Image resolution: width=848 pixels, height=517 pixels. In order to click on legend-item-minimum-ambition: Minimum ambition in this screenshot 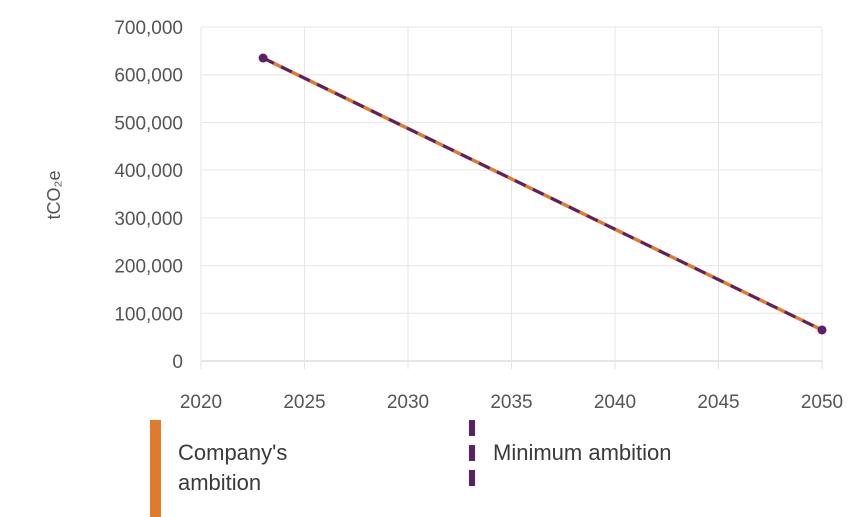, I will do `click(568, 454)`.